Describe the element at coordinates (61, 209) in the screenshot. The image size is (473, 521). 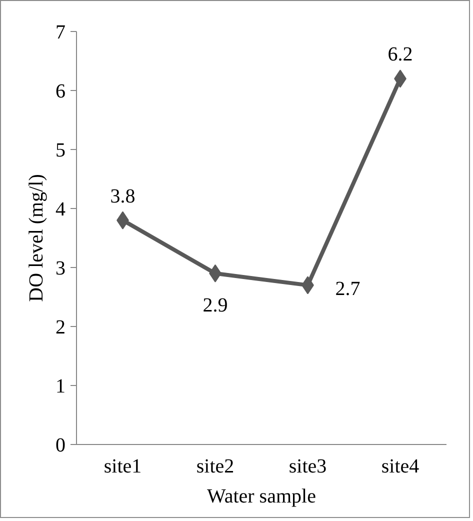
I see `y-tick-label: 4` at that location.